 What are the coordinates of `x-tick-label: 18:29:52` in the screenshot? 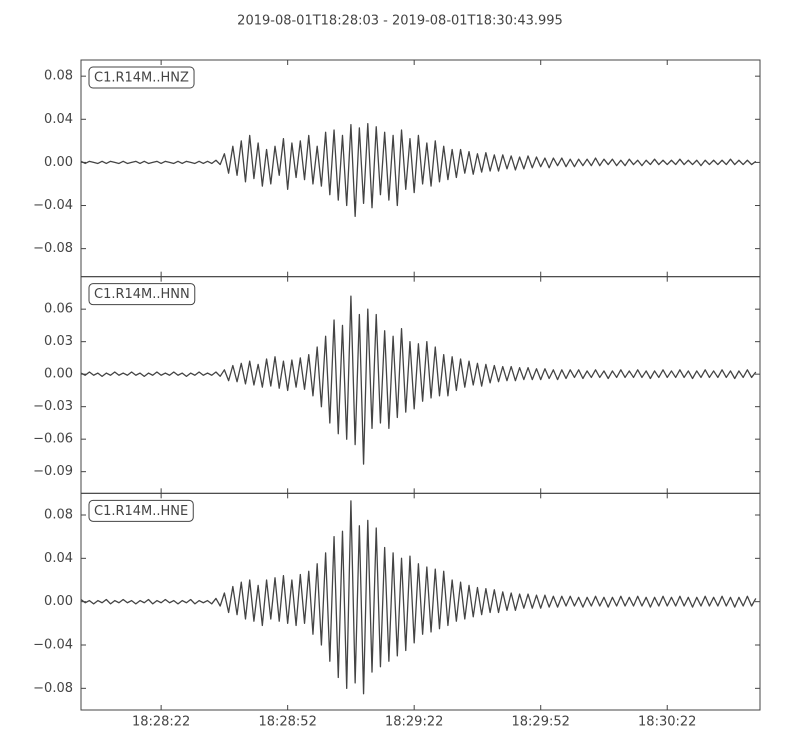 It's located at (541, 722).